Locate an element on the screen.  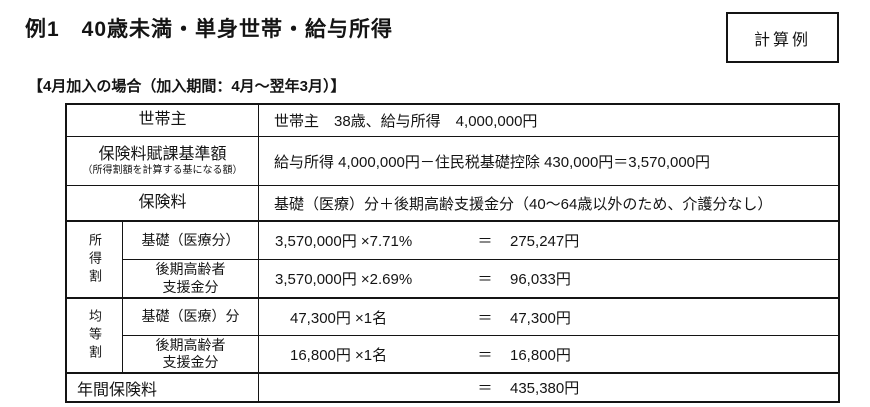
income-levy-group-cell: 所得割 is located at coordinates (95, 259).